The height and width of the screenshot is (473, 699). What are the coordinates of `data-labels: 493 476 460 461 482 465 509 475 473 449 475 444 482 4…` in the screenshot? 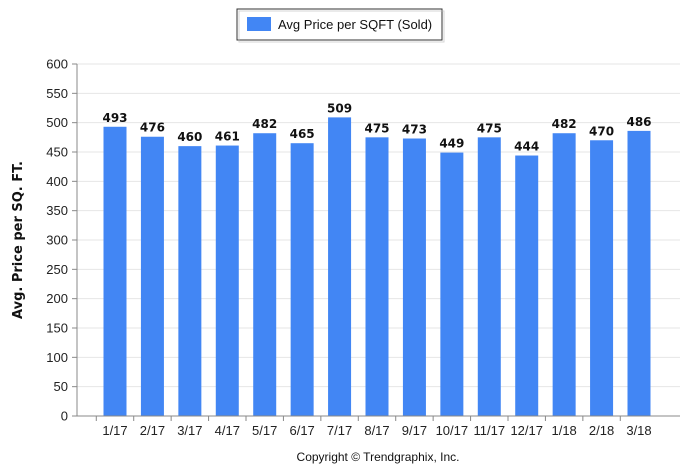 It's located at (376, 127).